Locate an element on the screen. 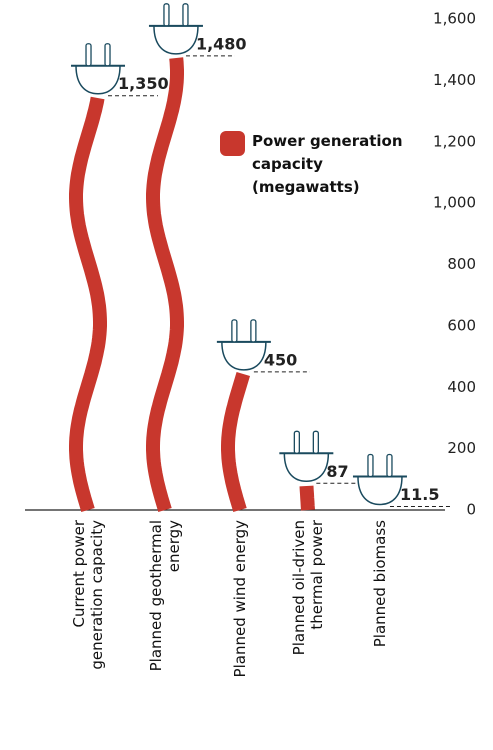 The image size is (493, 750). y-tick-label: 1,000 is located at coordinates (454, 203).